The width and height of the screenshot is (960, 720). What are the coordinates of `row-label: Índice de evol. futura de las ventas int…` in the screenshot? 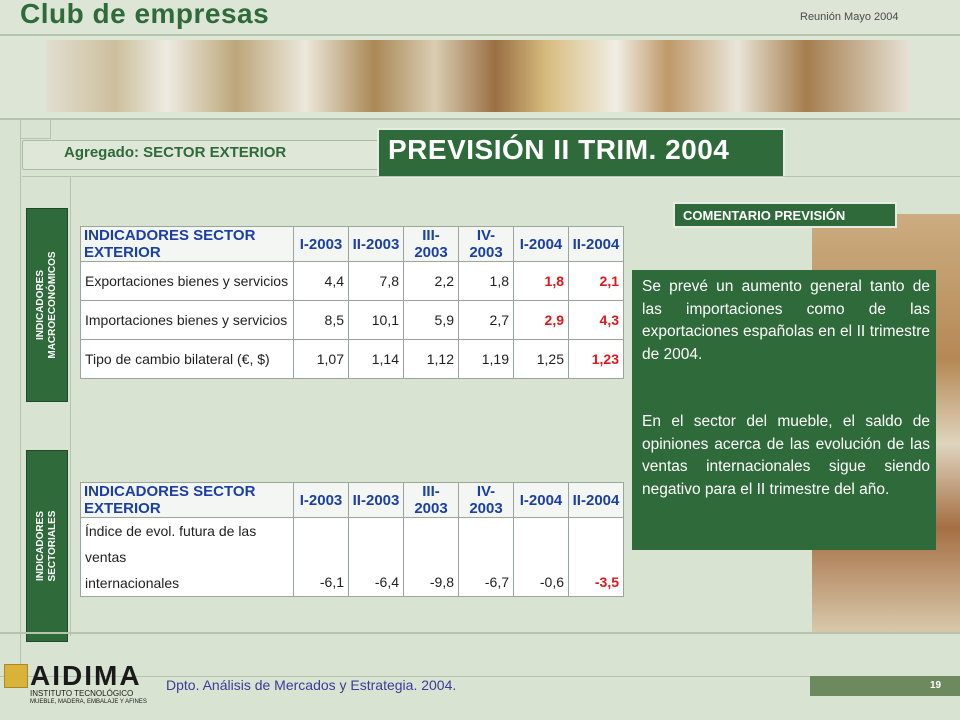 It's located at (187, 557).